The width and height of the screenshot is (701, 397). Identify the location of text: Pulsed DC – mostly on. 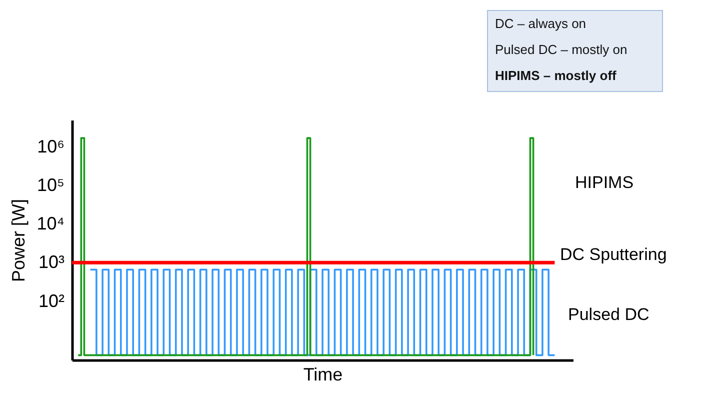
(561, 50).